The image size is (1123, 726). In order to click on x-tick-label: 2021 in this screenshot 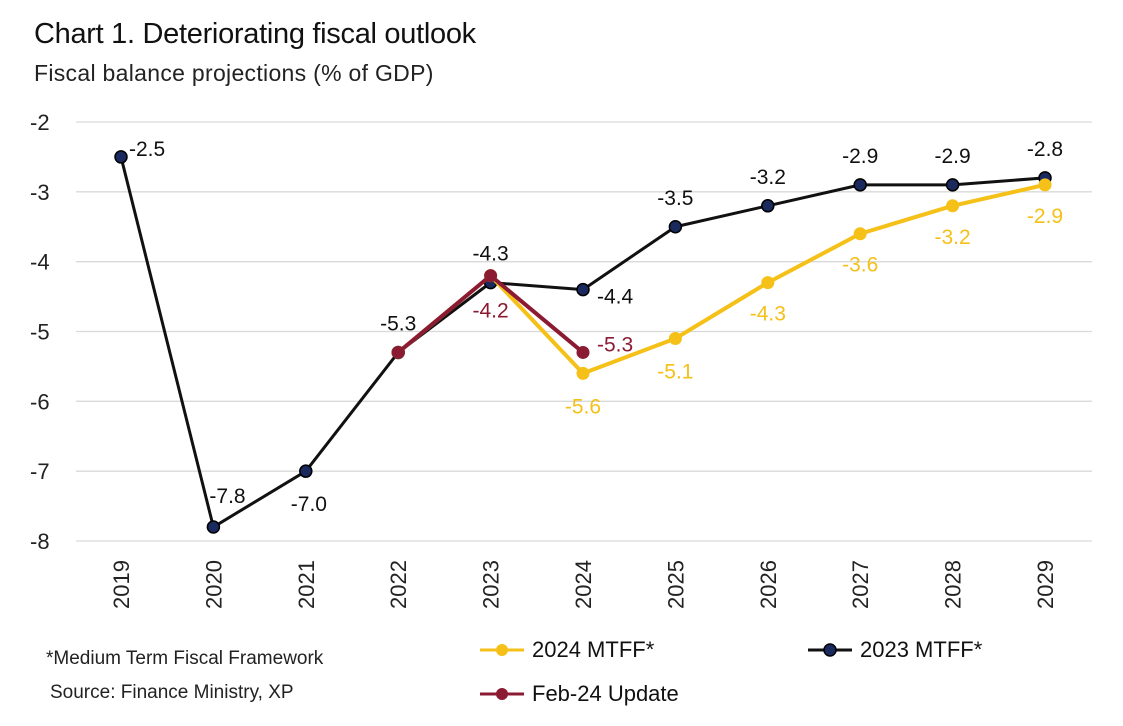, I will do `click(306, 584)`.